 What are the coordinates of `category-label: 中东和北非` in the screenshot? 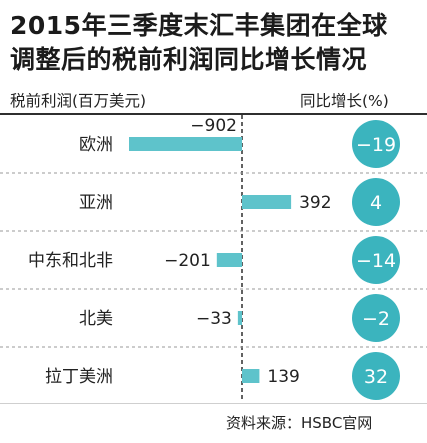 It's located at (70, 261).